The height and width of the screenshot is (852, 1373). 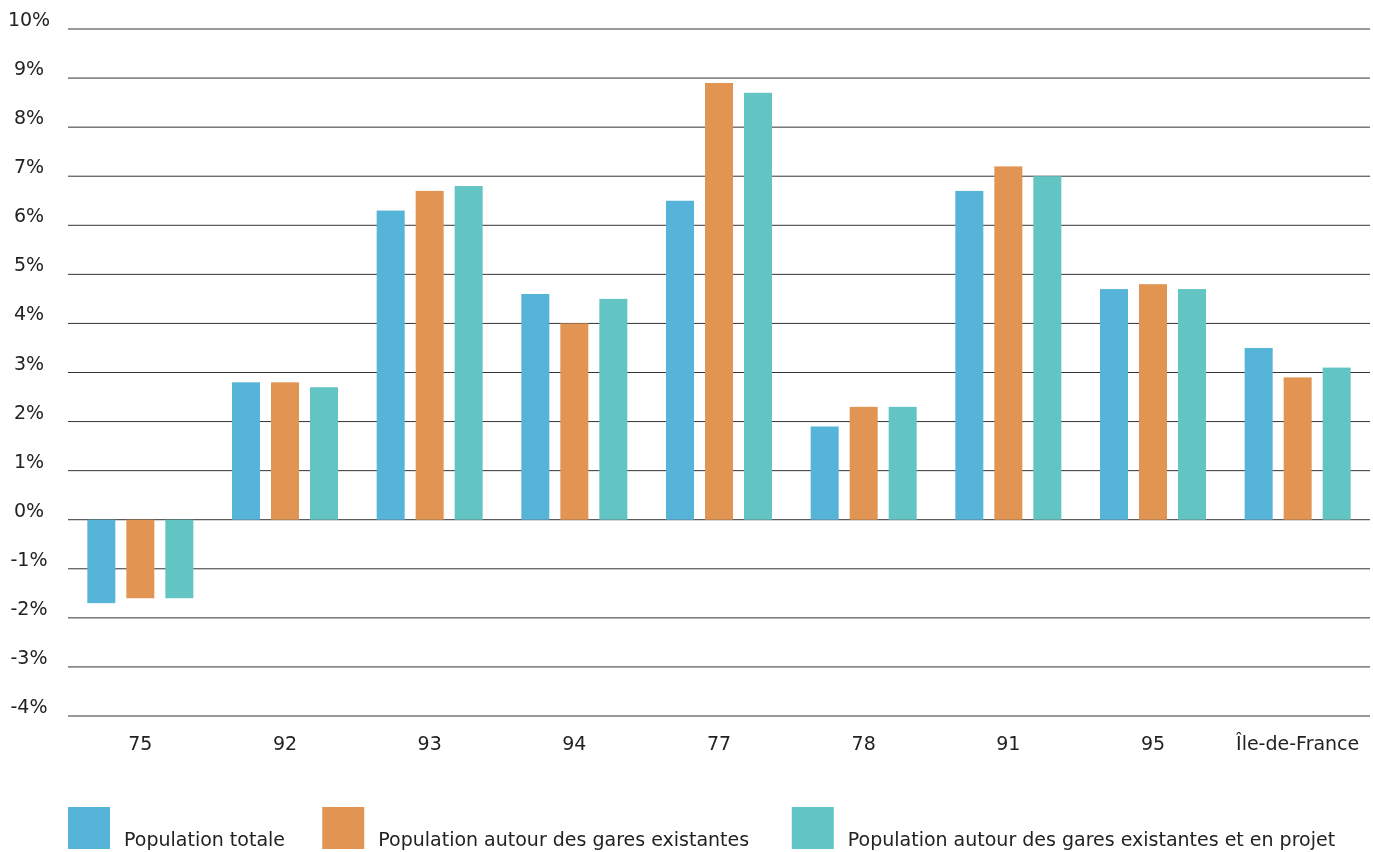 What do you see at coordinates (29, 166) in the screenshot?
I see `y-tick-label: 7%` at bounding box center [29, 166].